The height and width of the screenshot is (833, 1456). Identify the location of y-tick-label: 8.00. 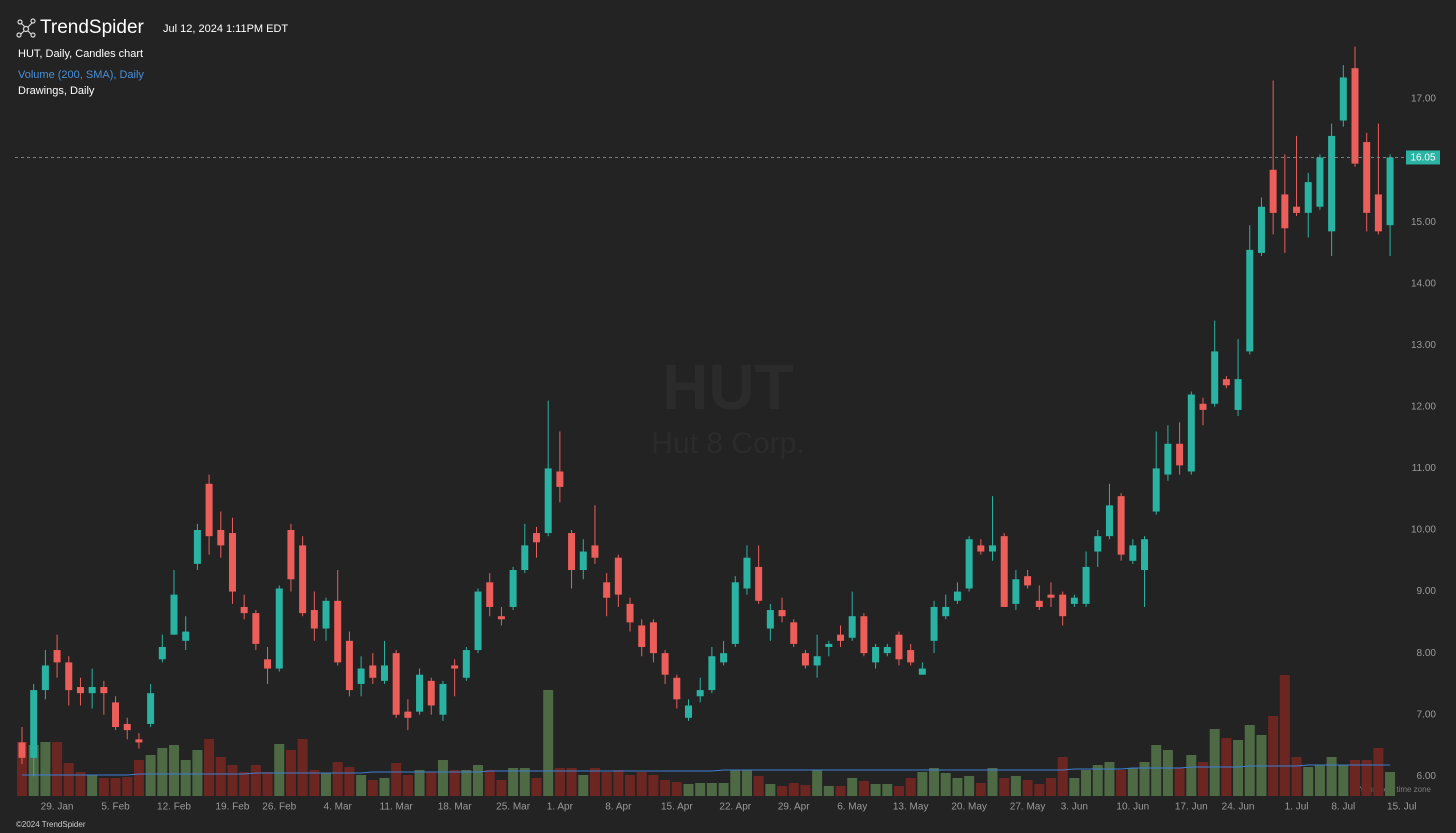
(1427, 653).